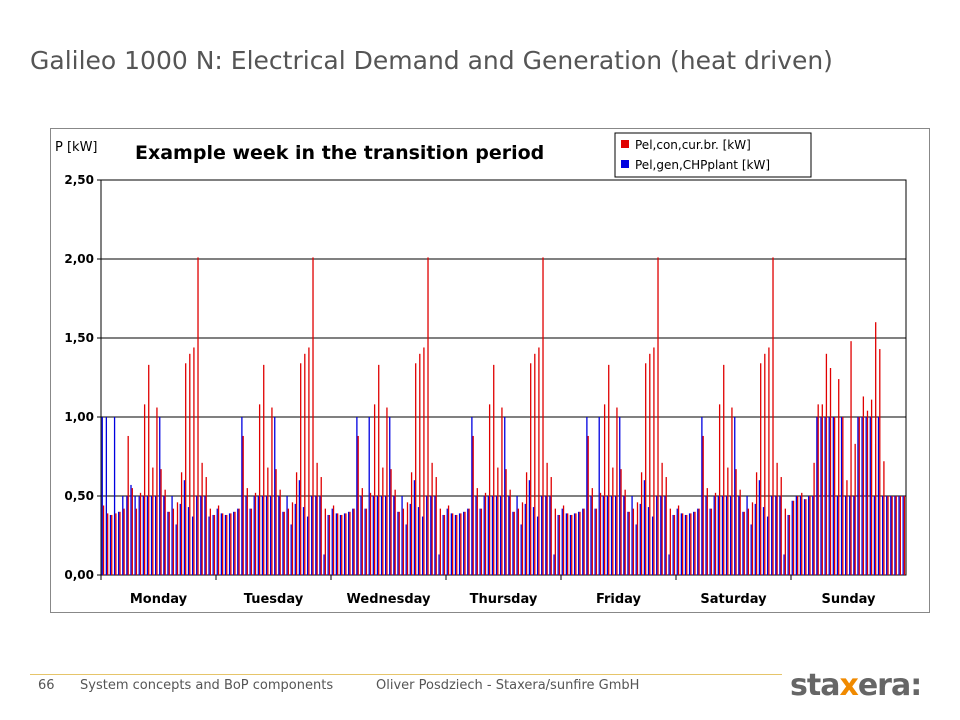  What do you see at coordinates (79, 417) in the screenshot?
I see `y-tick-label: 1,00` at bounding box center [79, 417].